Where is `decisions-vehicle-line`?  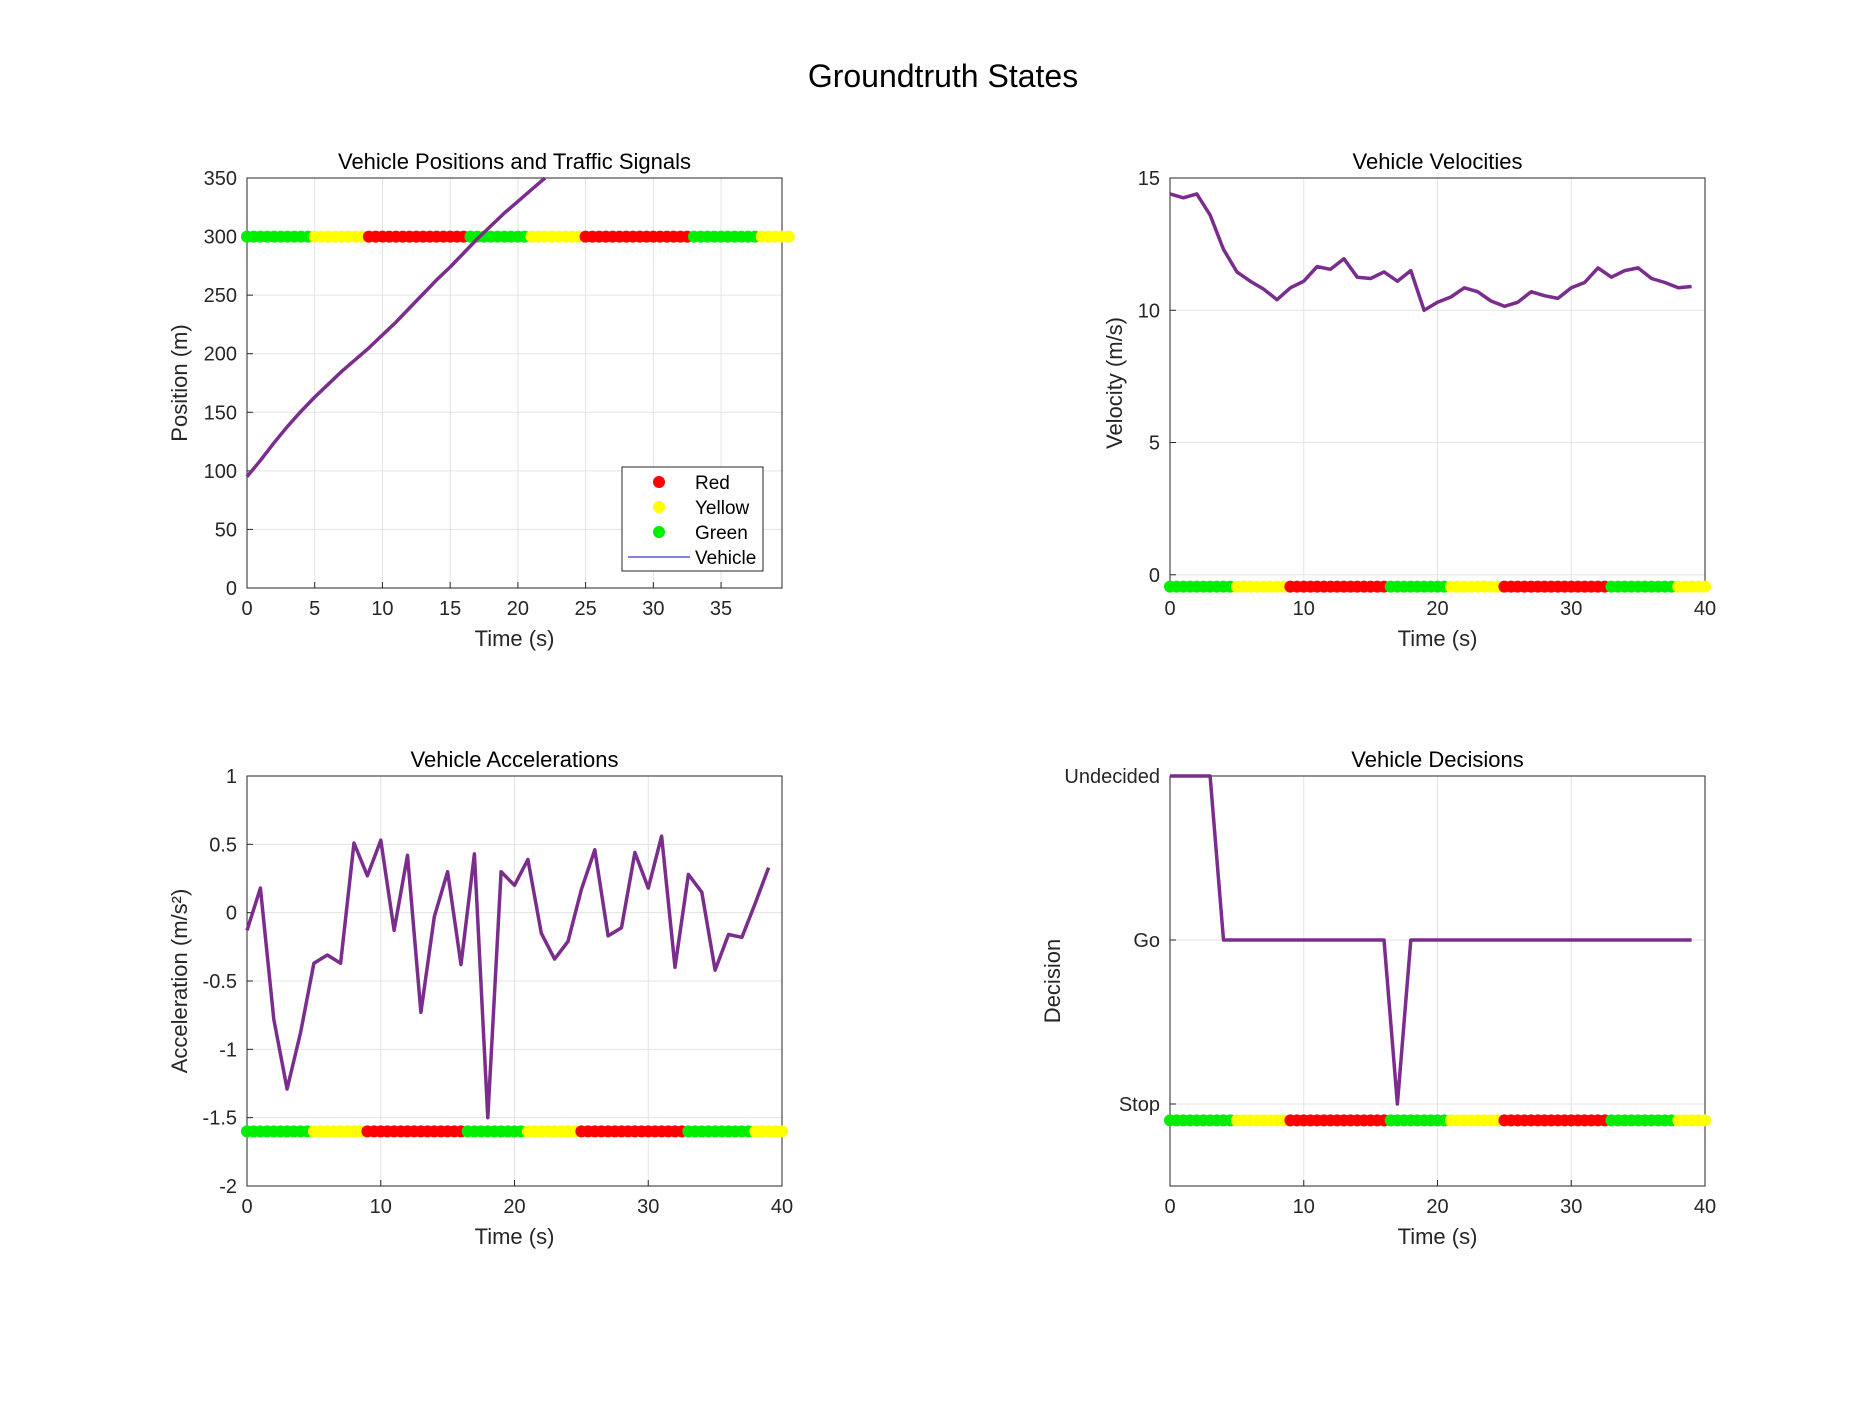
decisions-vehicle-line is located at coordinates (1431, 940).